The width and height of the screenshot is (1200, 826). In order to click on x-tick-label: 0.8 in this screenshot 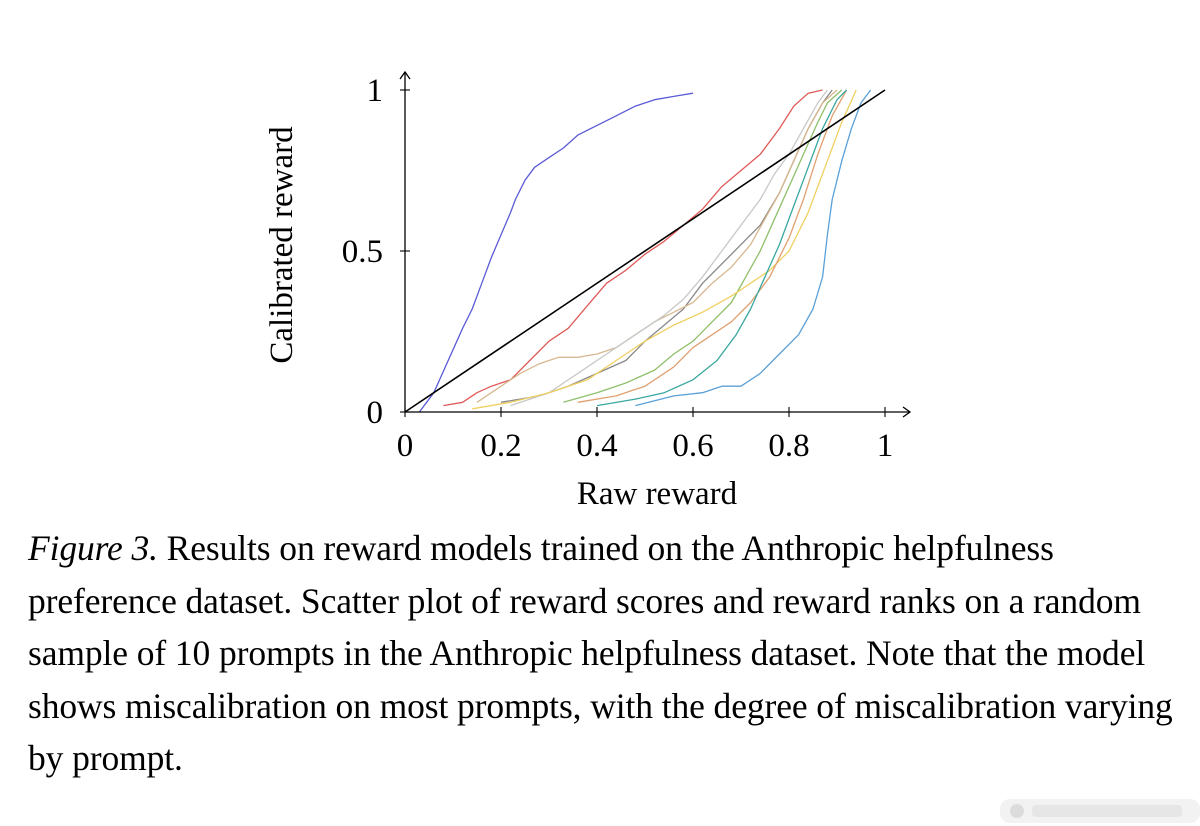, I will do `click(788, 446)`.